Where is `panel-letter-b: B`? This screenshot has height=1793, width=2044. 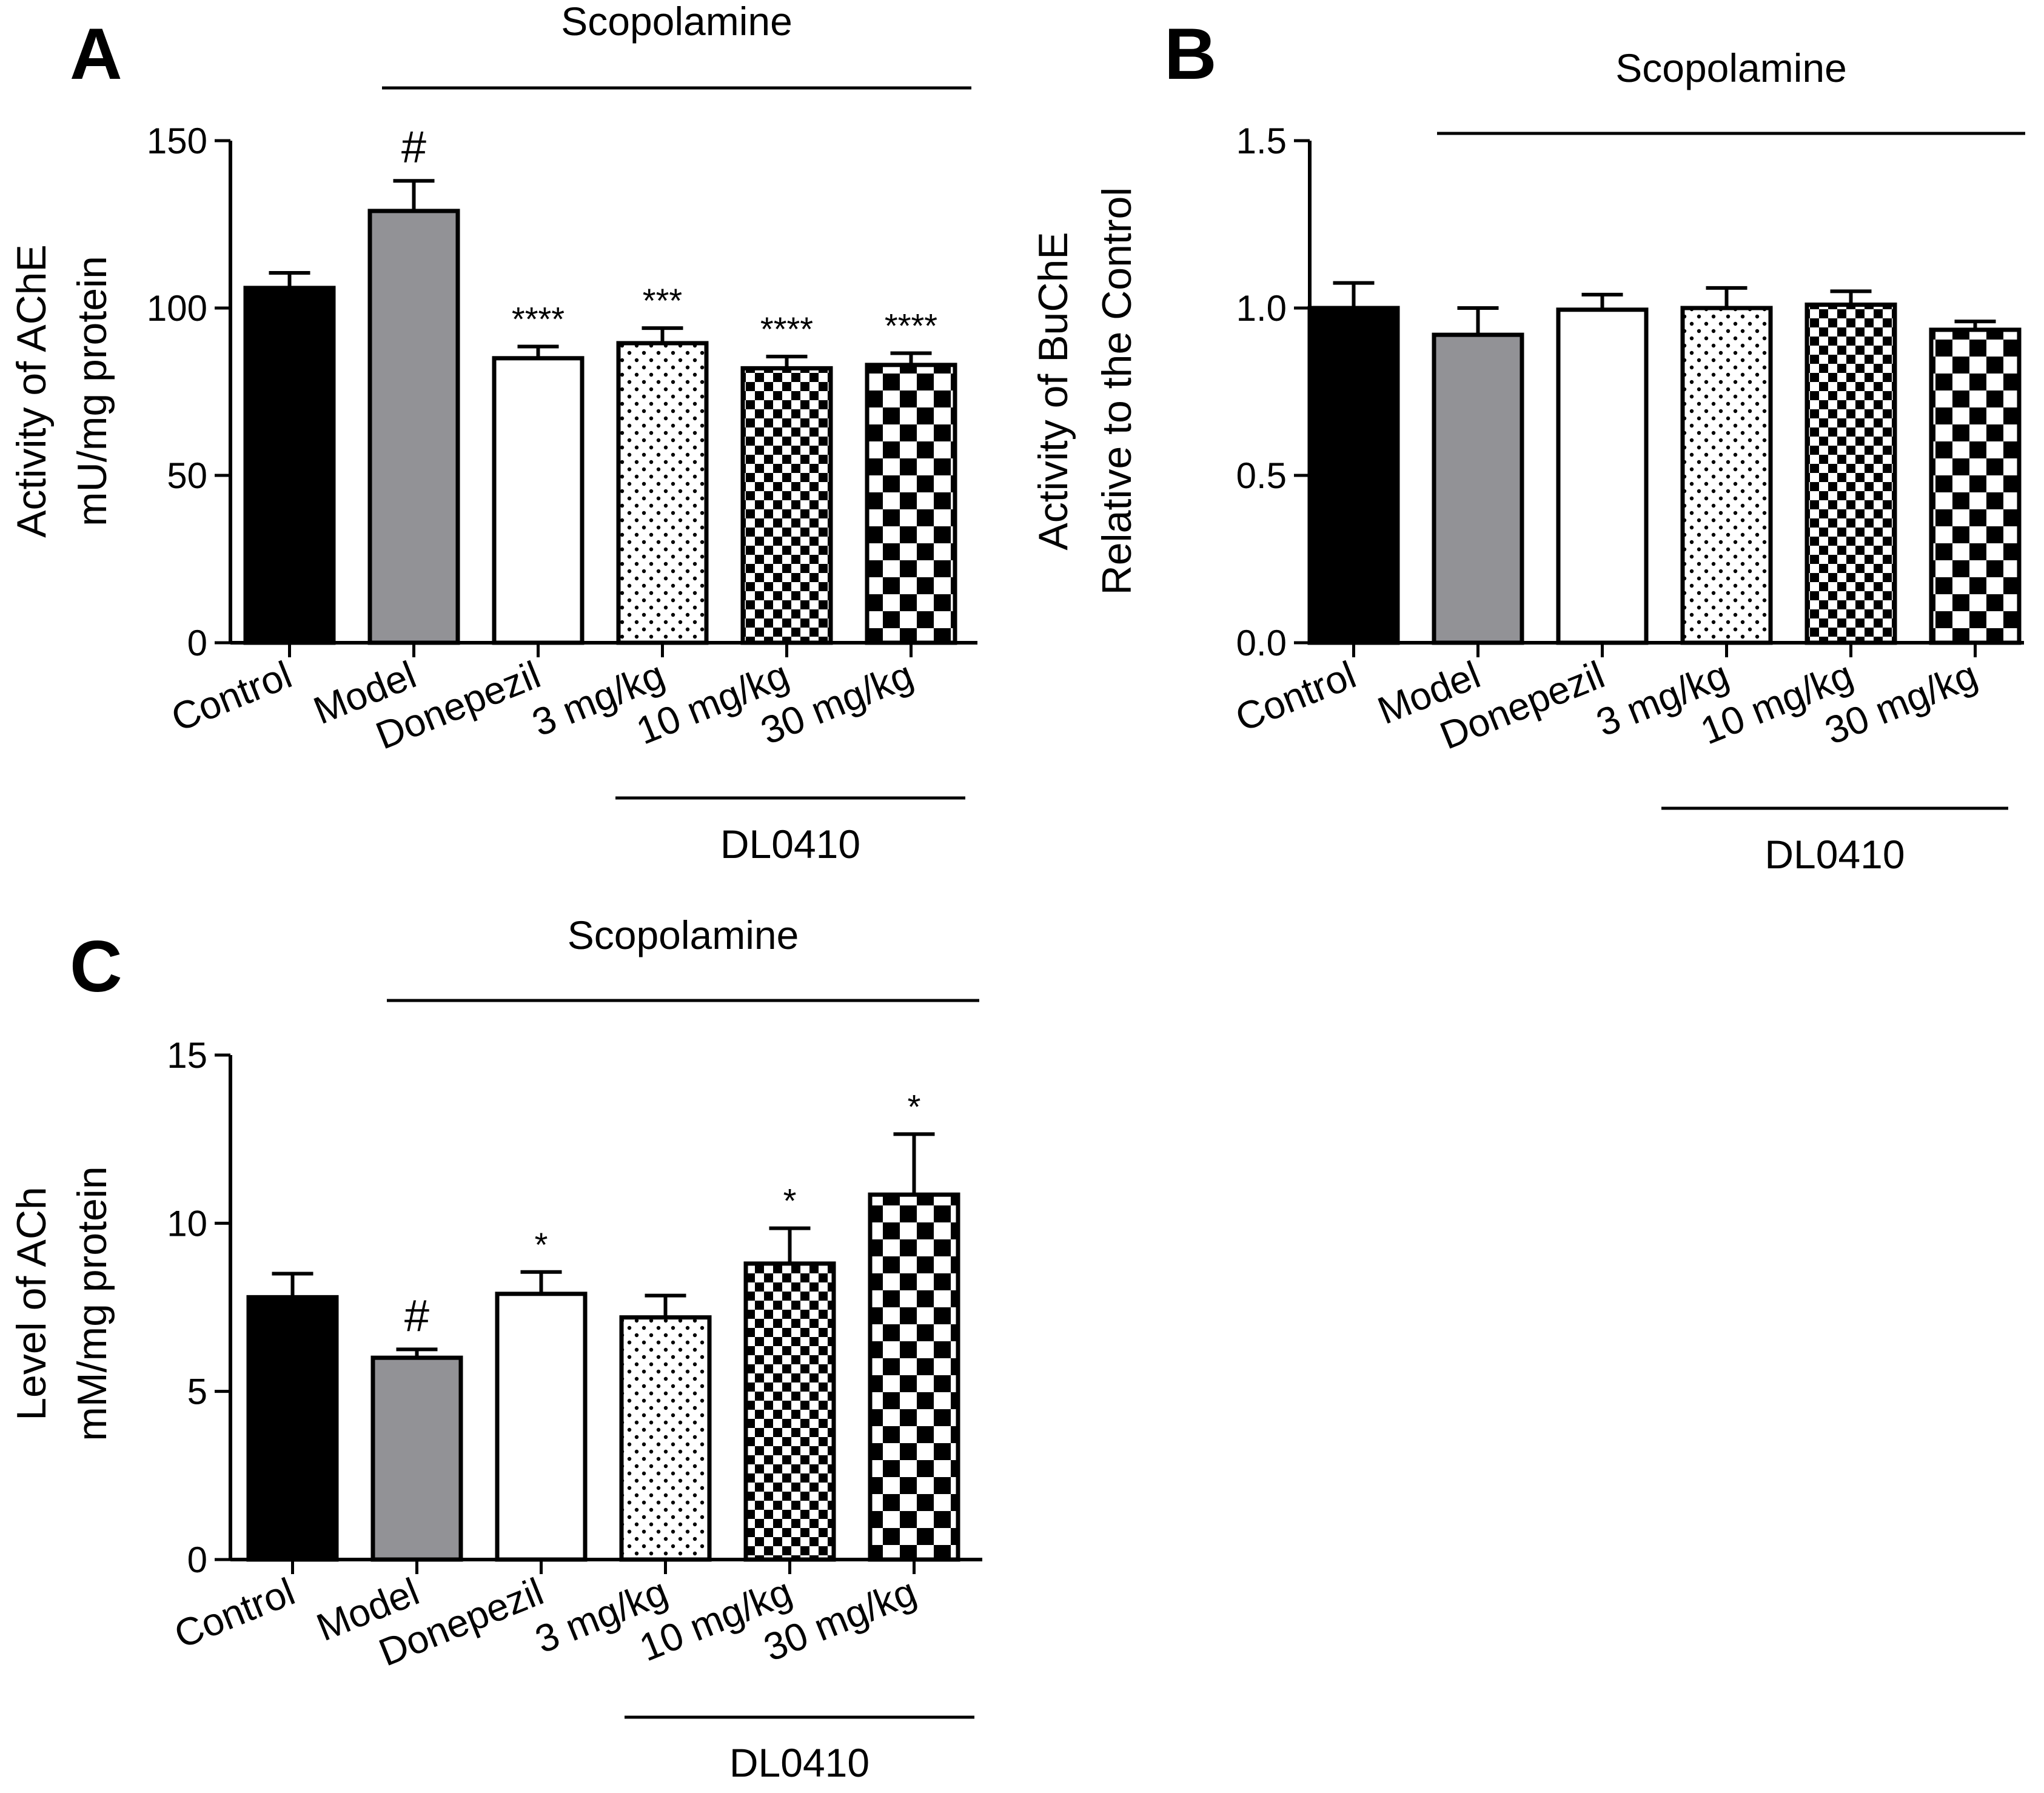 panel-letter-b: B is located at coordinates (1190, 54).